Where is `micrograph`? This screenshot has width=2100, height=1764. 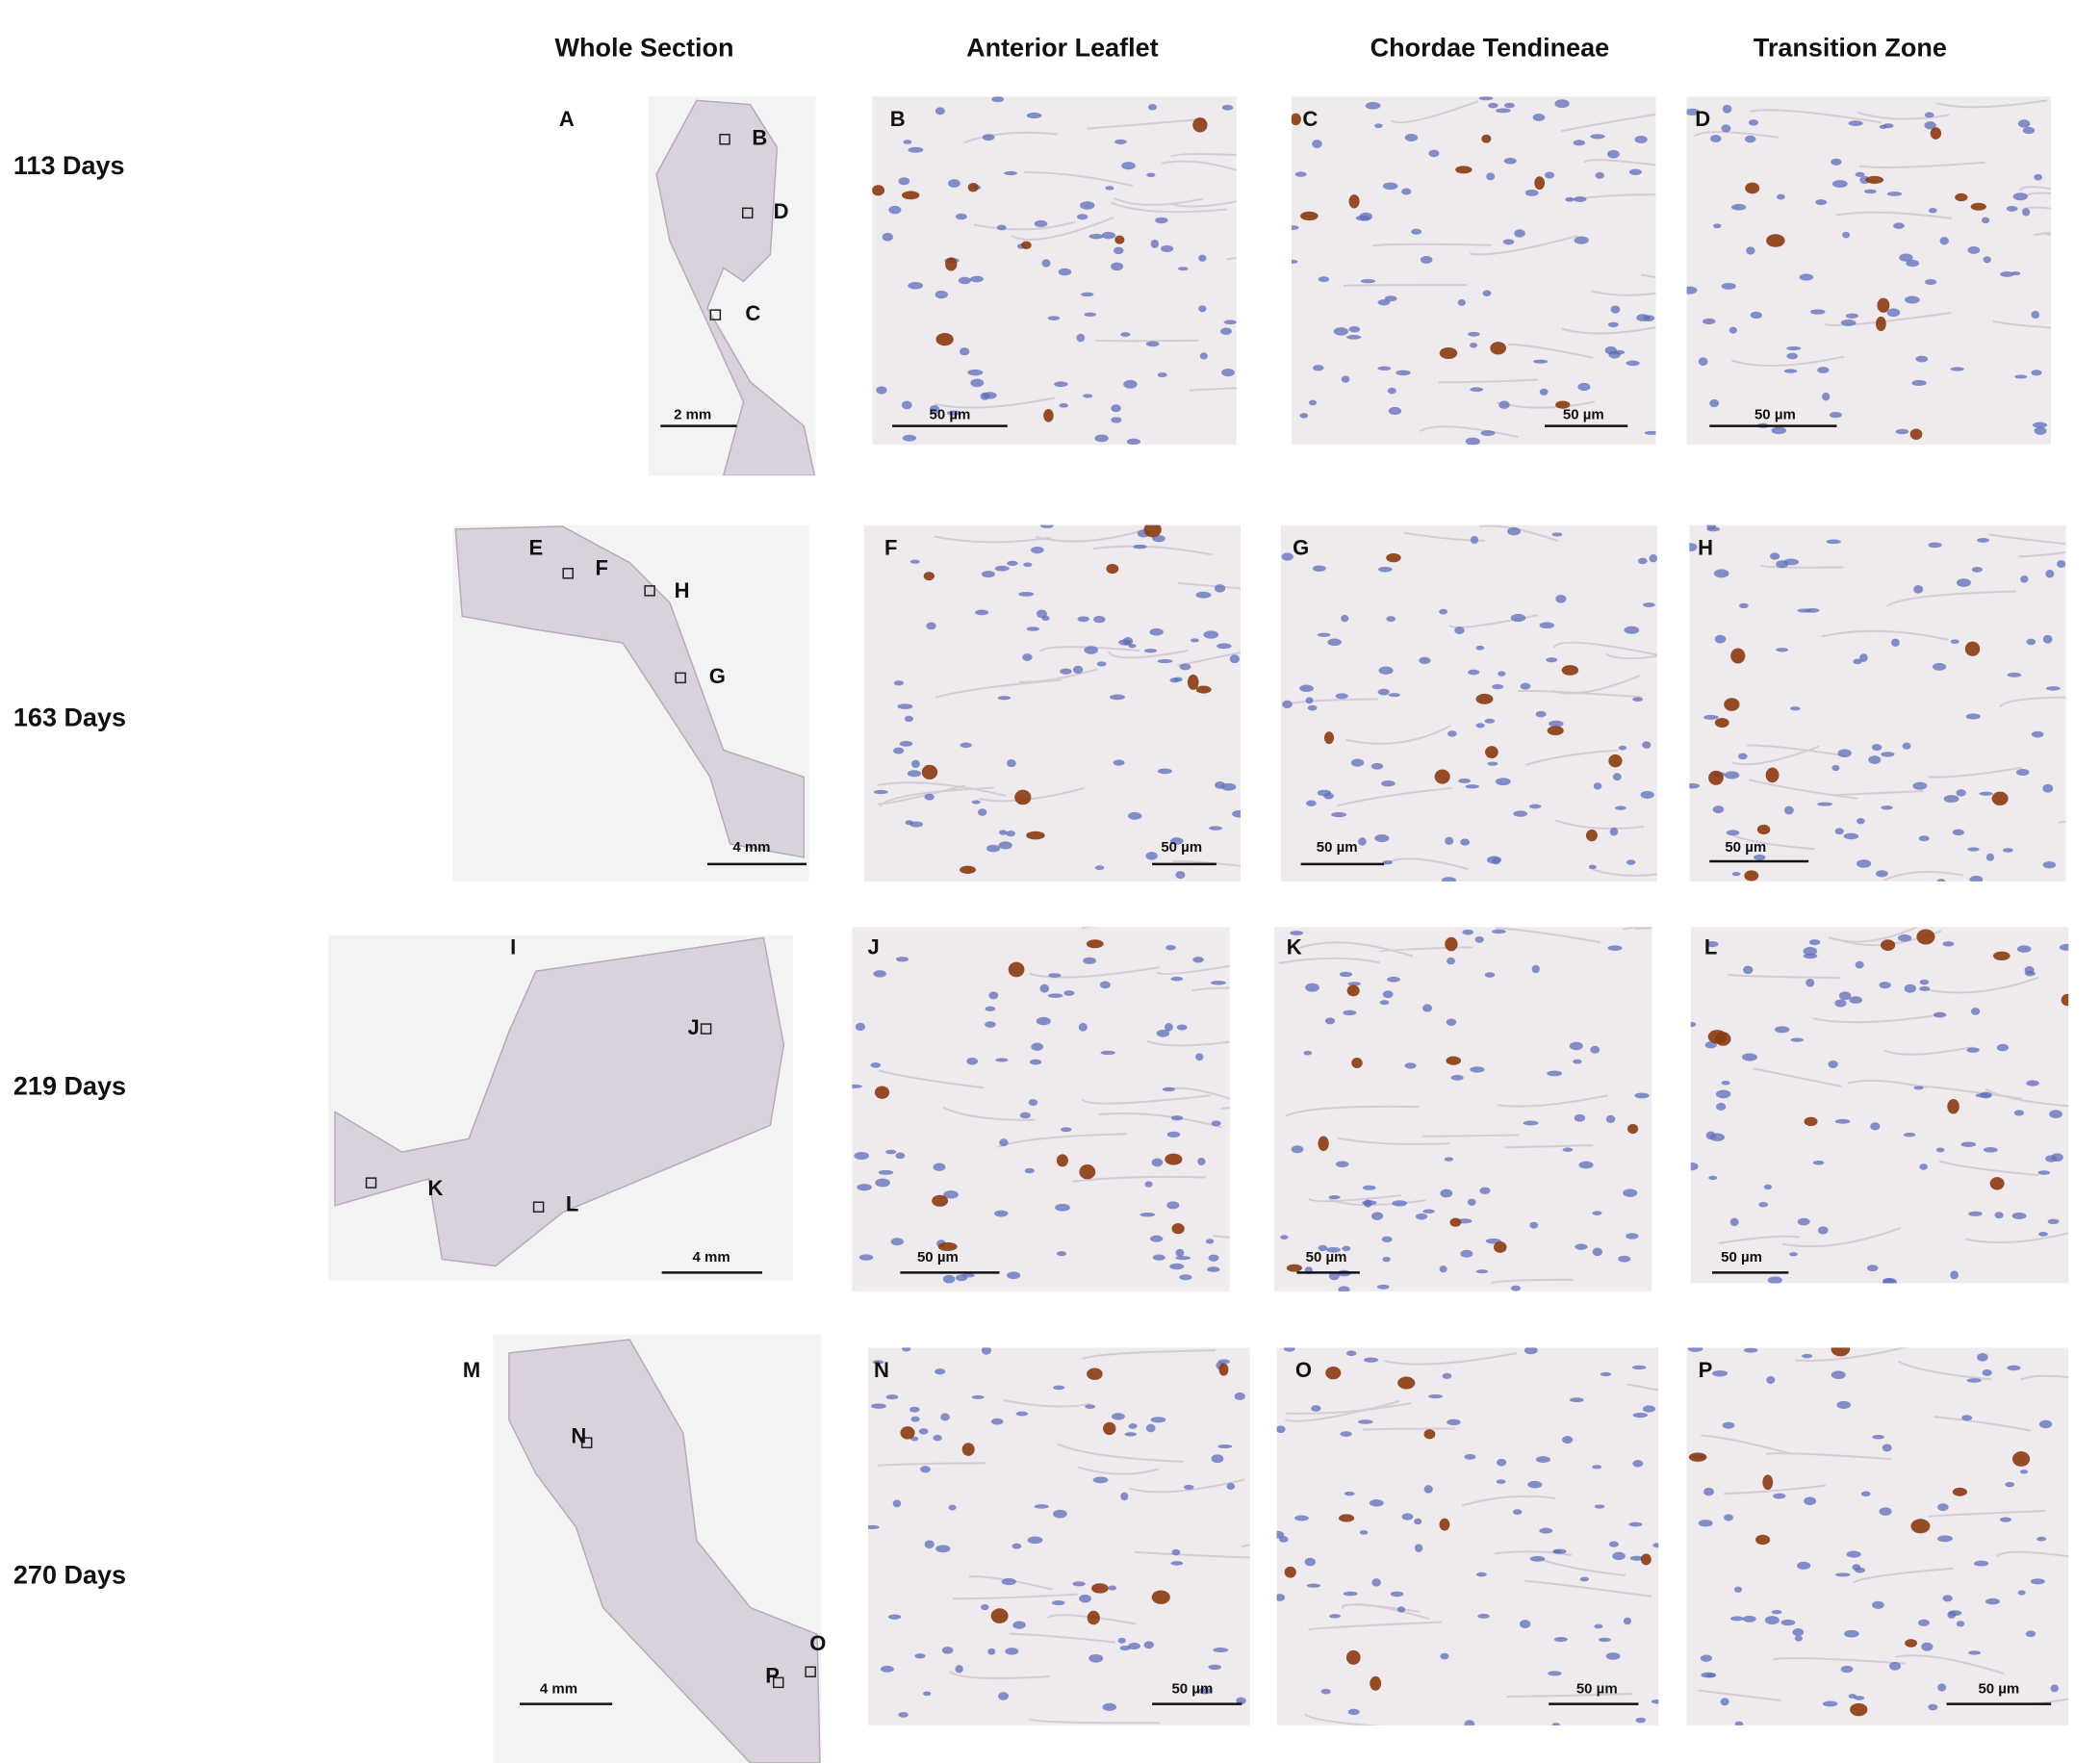
micrograph is located at coordinates (1059, 1536).